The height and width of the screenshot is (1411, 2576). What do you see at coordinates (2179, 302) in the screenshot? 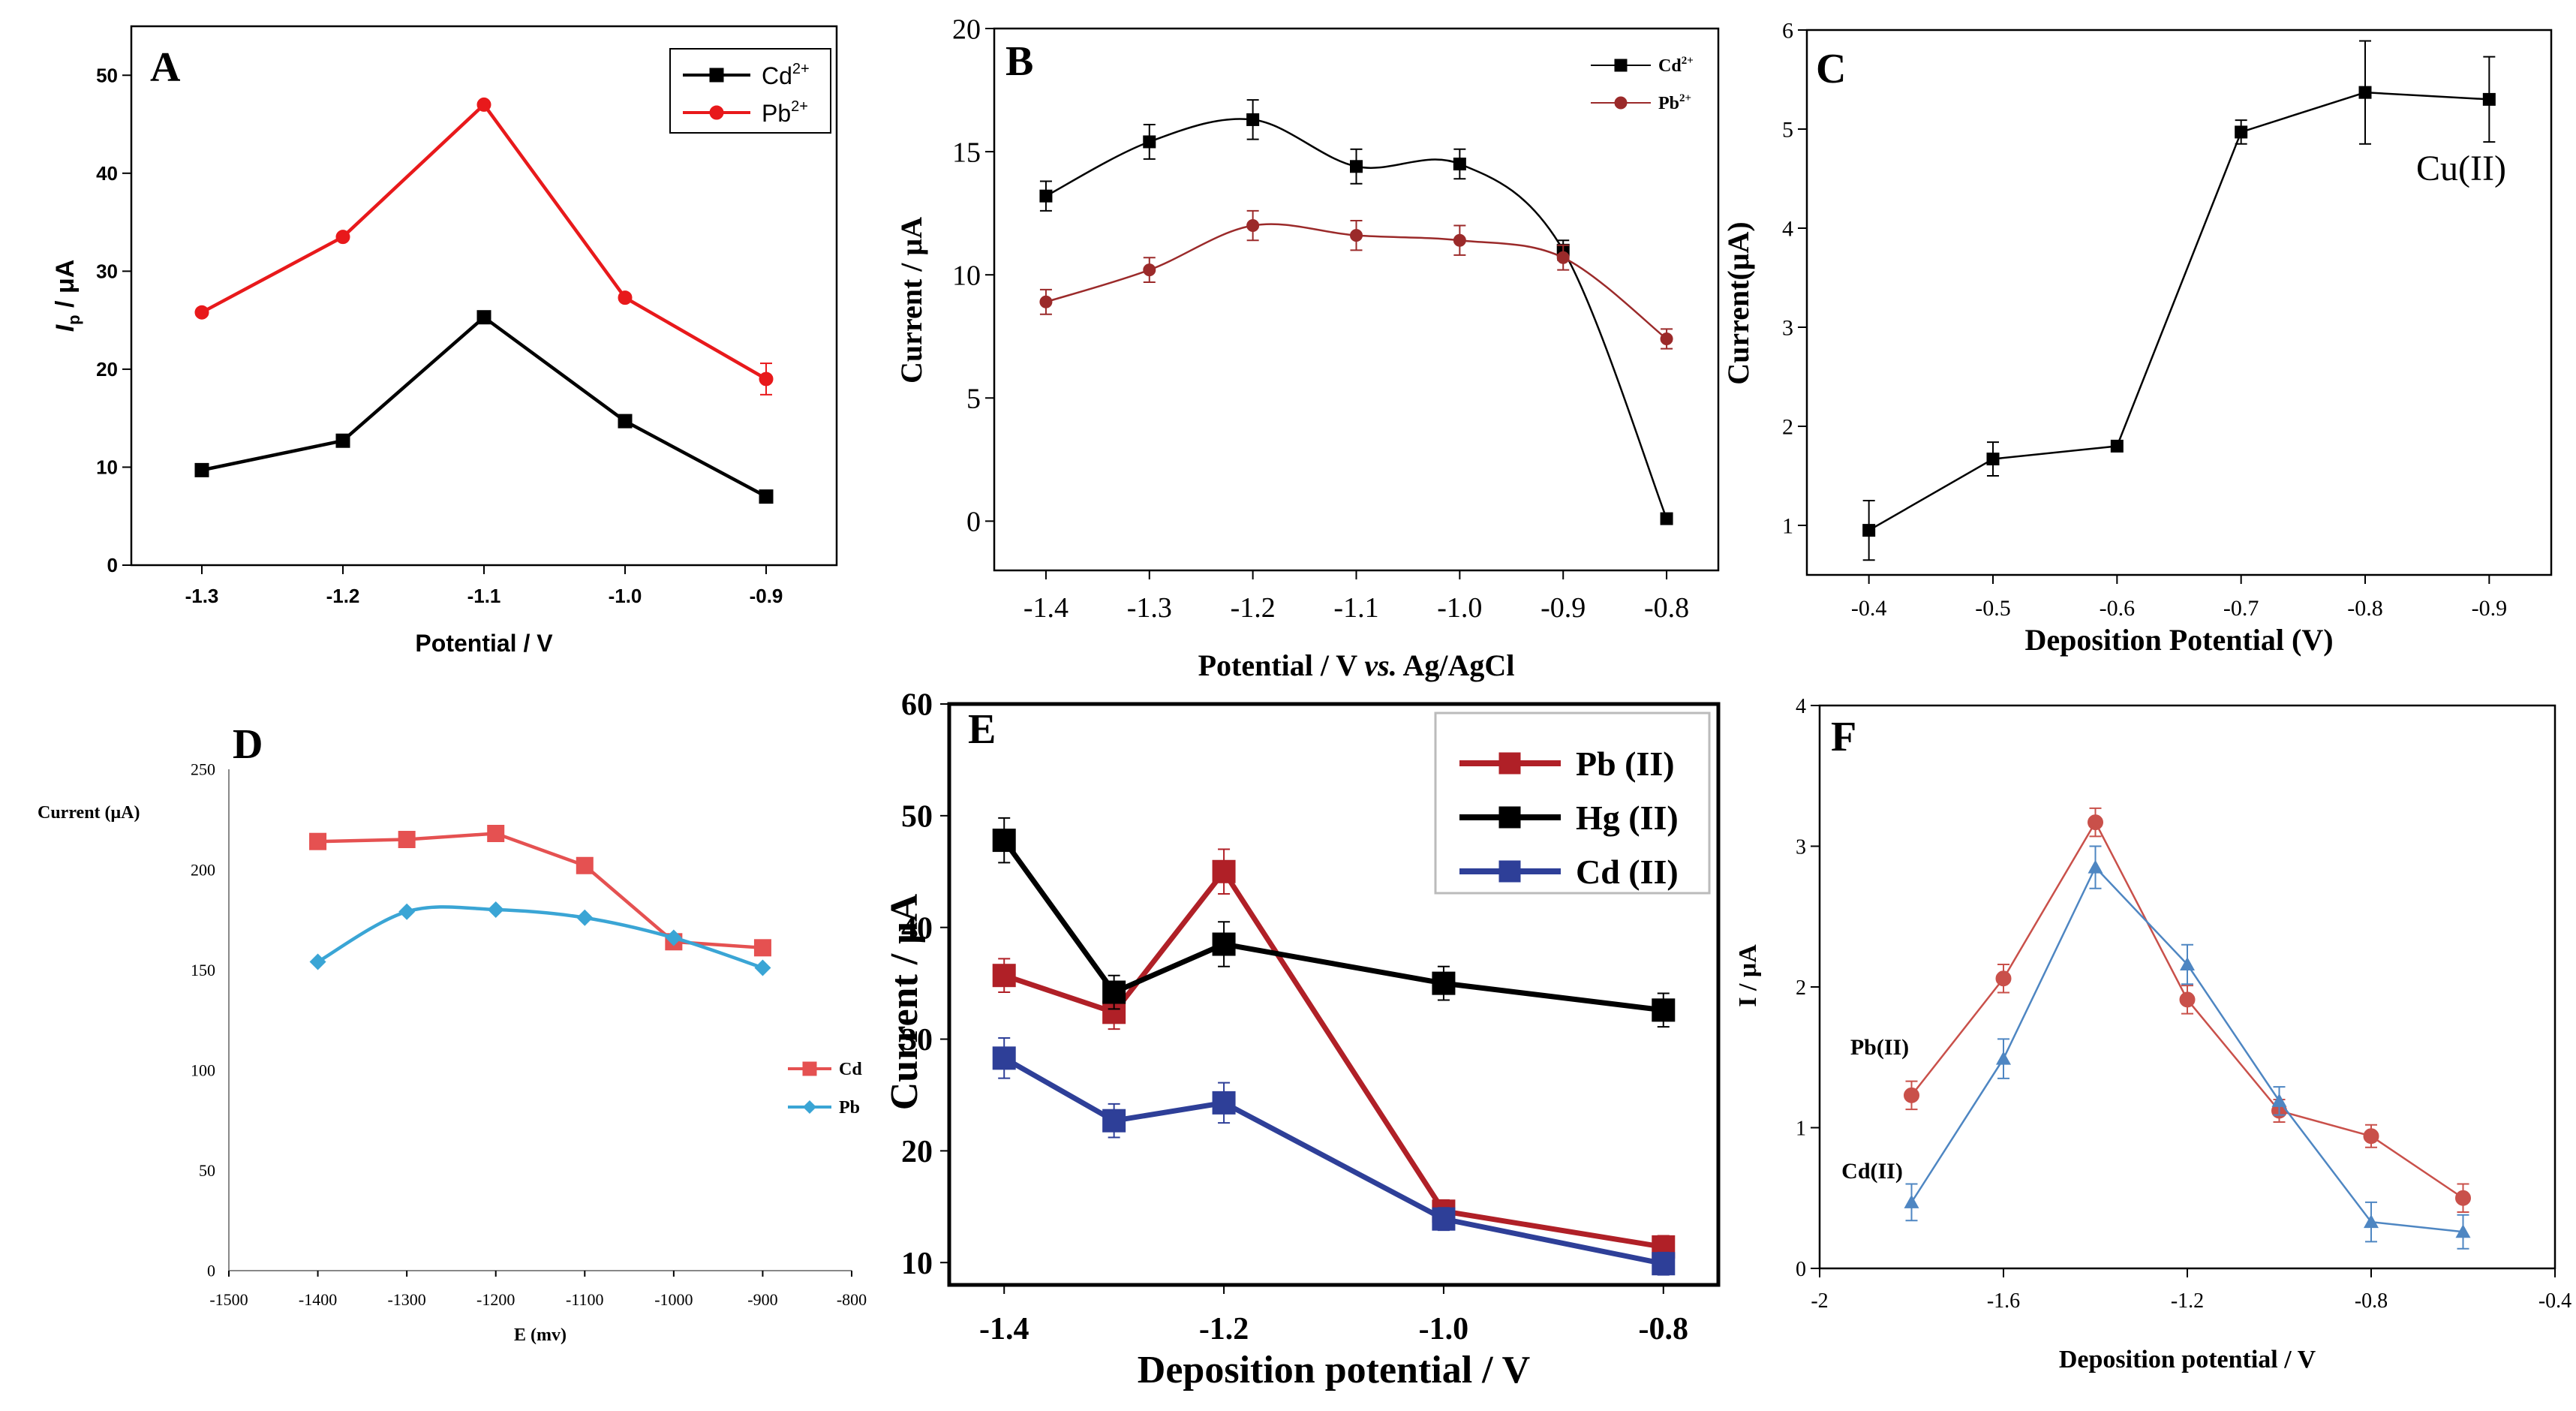
I see `plot-frame` at bounding box center [2179, 302].